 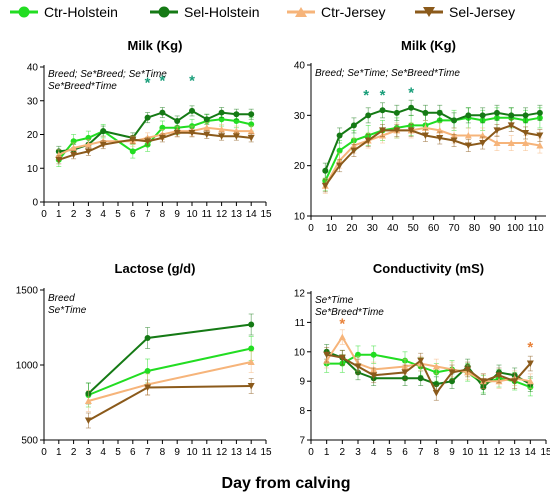 I want to click on x-tick-label: 2, so click(x=343, y=452).